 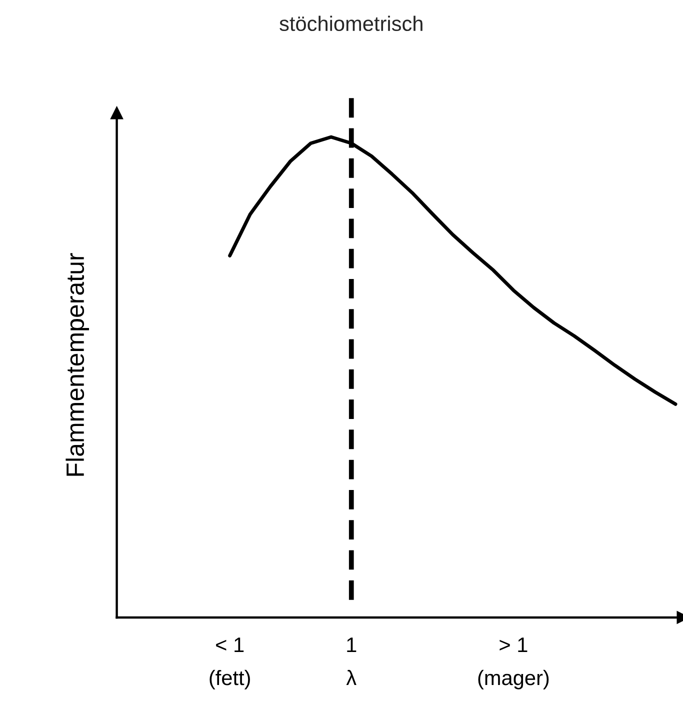 What do you see at coordinates (513, 664) in the screenshot?
I see `x-tick-label: > 1 (mager)` at bounding box center [513, 664].